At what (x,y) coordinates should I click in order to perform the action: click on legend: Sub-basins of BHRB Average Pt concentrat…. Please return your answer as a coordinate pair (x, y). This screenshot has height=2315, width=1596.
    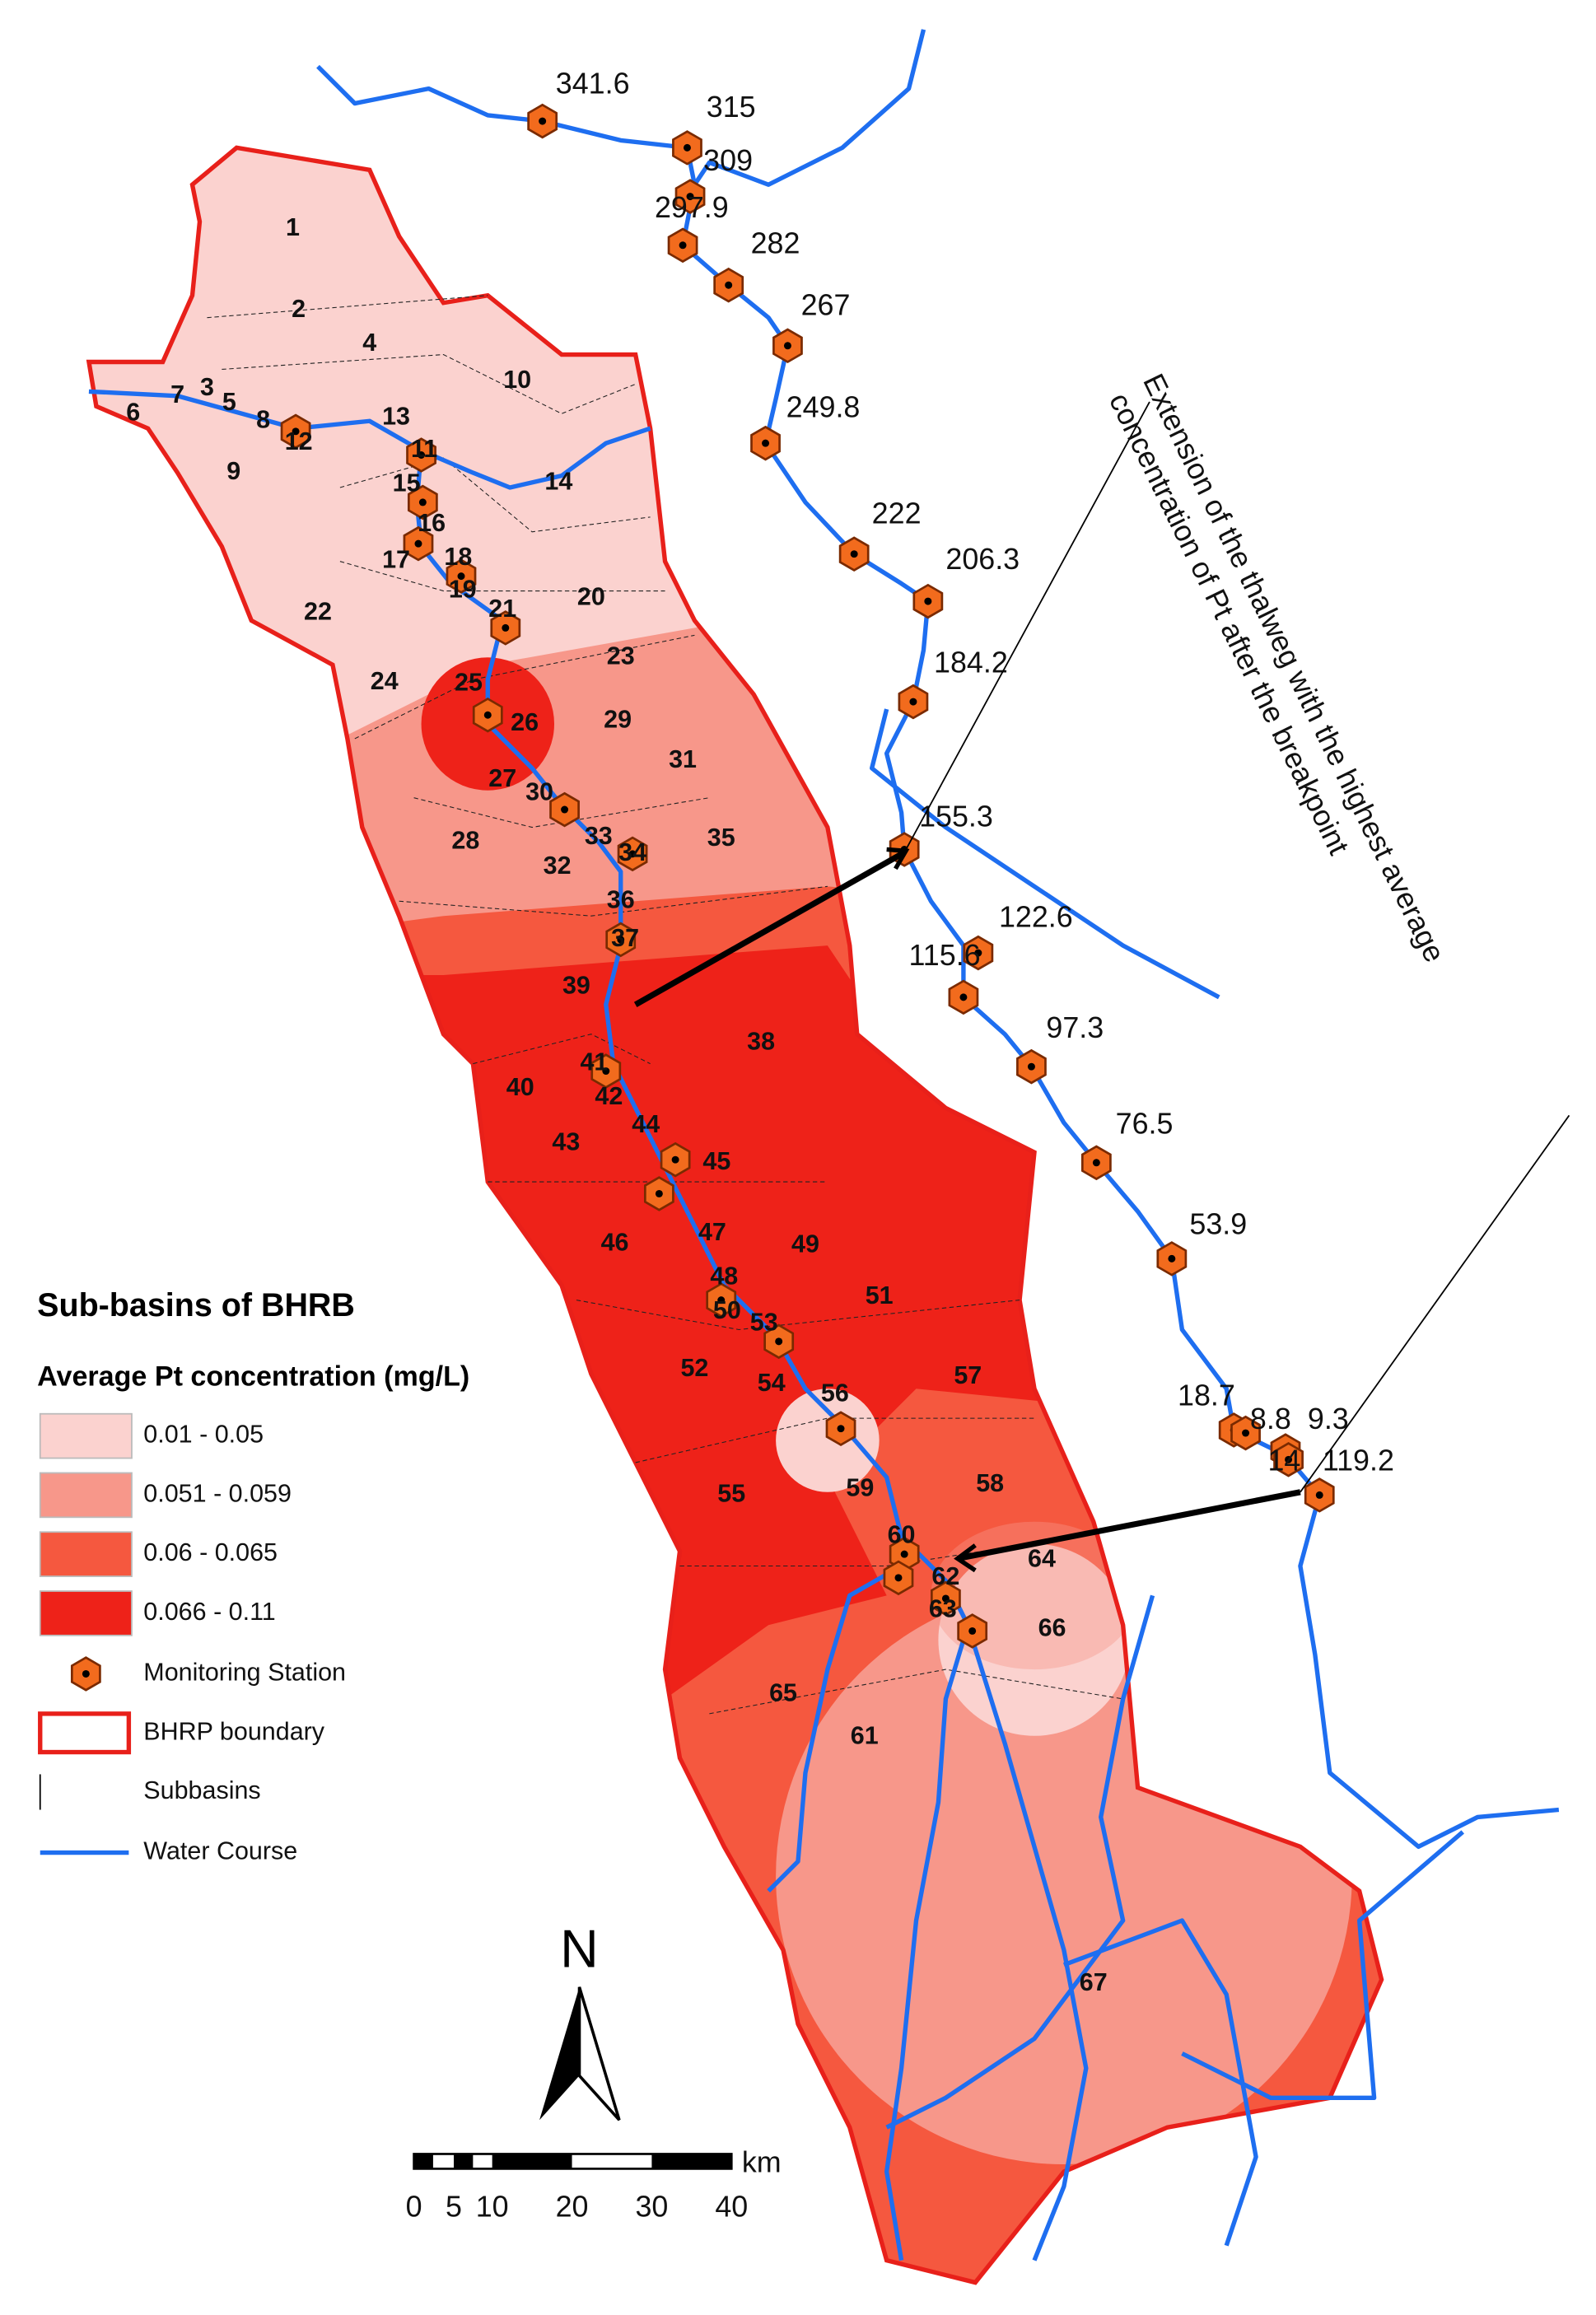
    Looking at the image, I should click on (253, 1576).